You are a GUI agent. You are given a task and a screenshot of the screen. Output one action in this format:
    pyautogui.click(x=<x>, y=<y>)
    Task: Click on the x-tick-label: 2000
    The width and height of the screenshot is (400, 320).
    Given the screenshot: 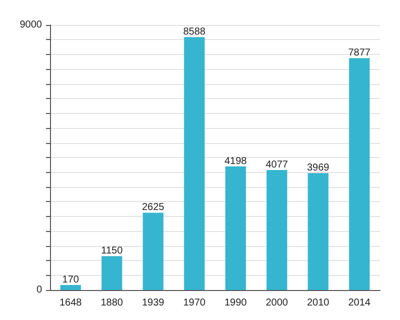 What is the action you would take?
    pyautogui.click(x=277, y=303)
    